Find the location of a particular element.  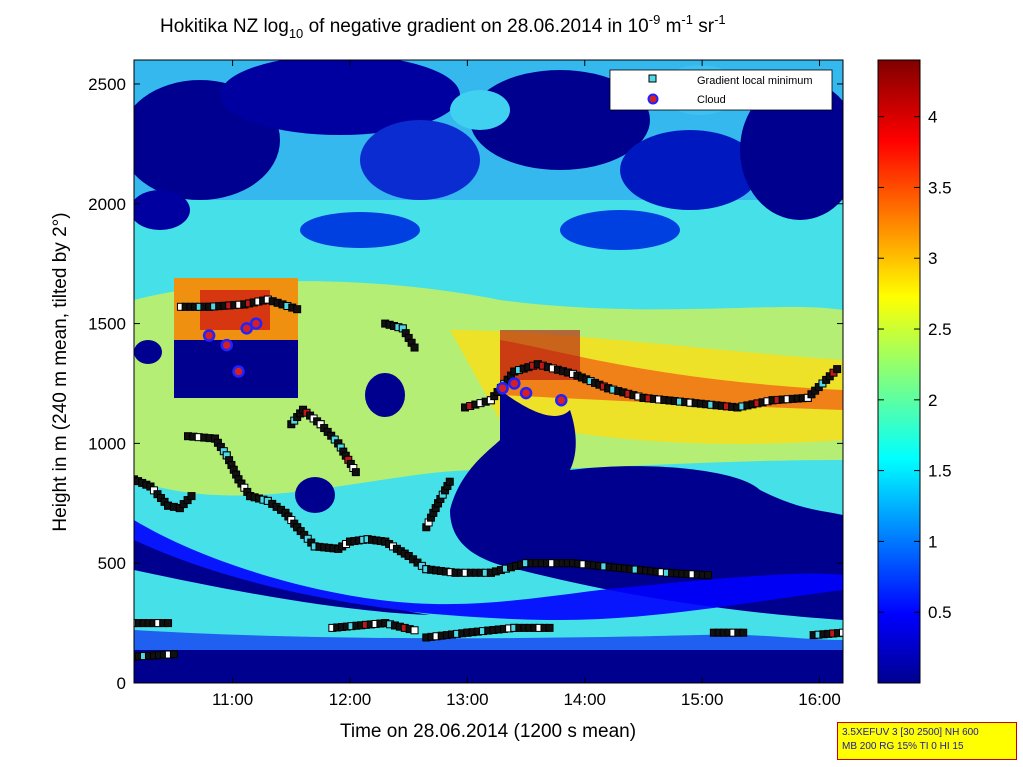

colorbar-tick-label: 3 is located at coordinates (932, 258).